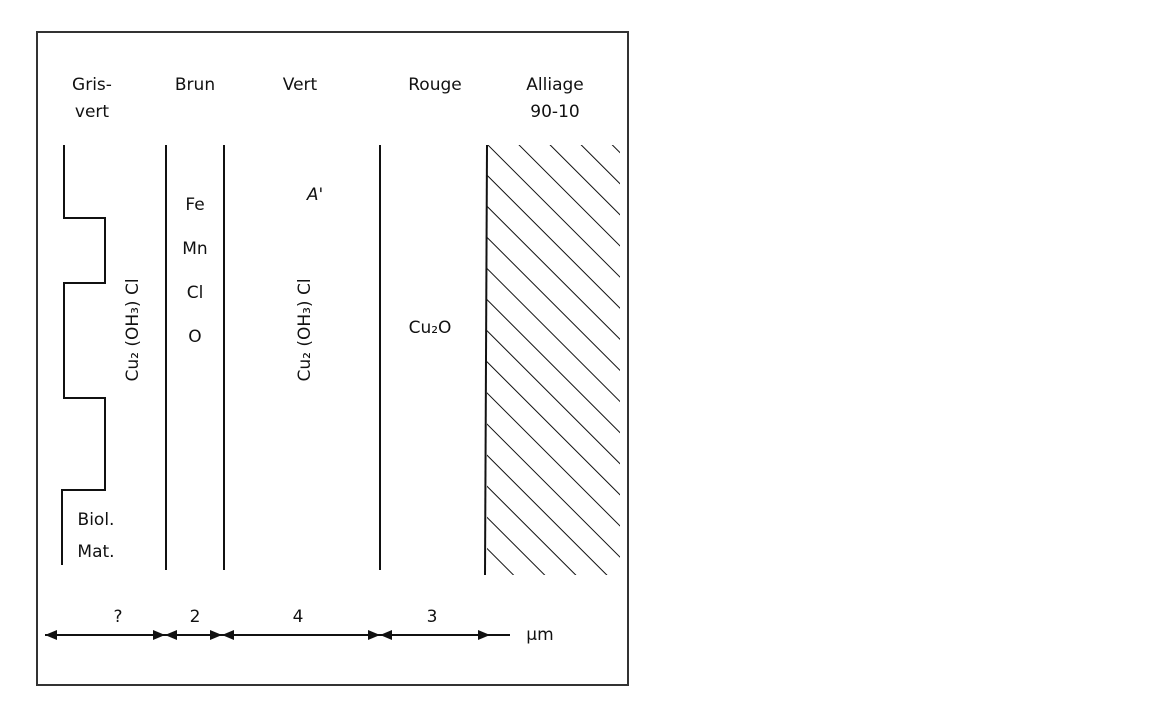 Image resolution: width=1152 pixels, height=726 pixels. I want to click on step-boundary, so click(83, 355).